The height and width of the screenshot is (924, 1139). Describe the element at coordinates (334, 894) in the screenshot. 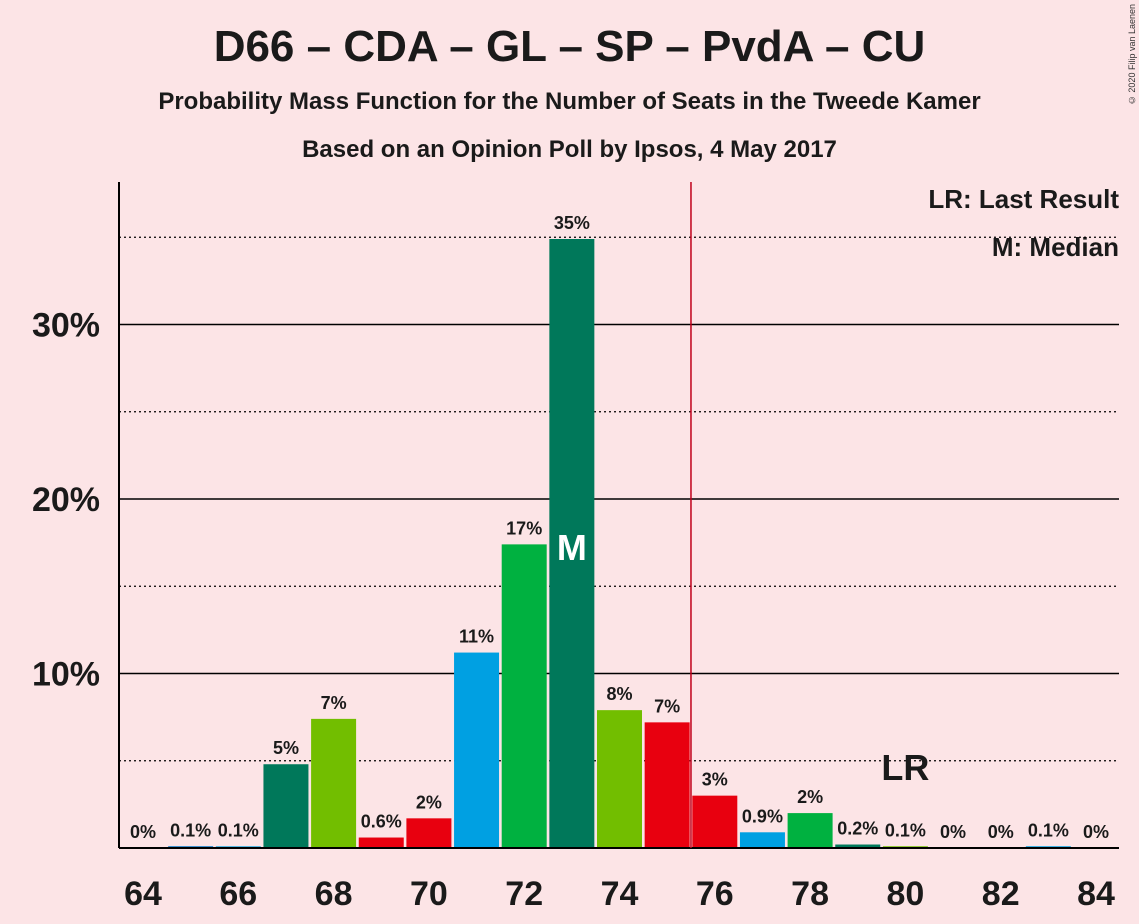

I see `x-tick-label: 68` at that location.